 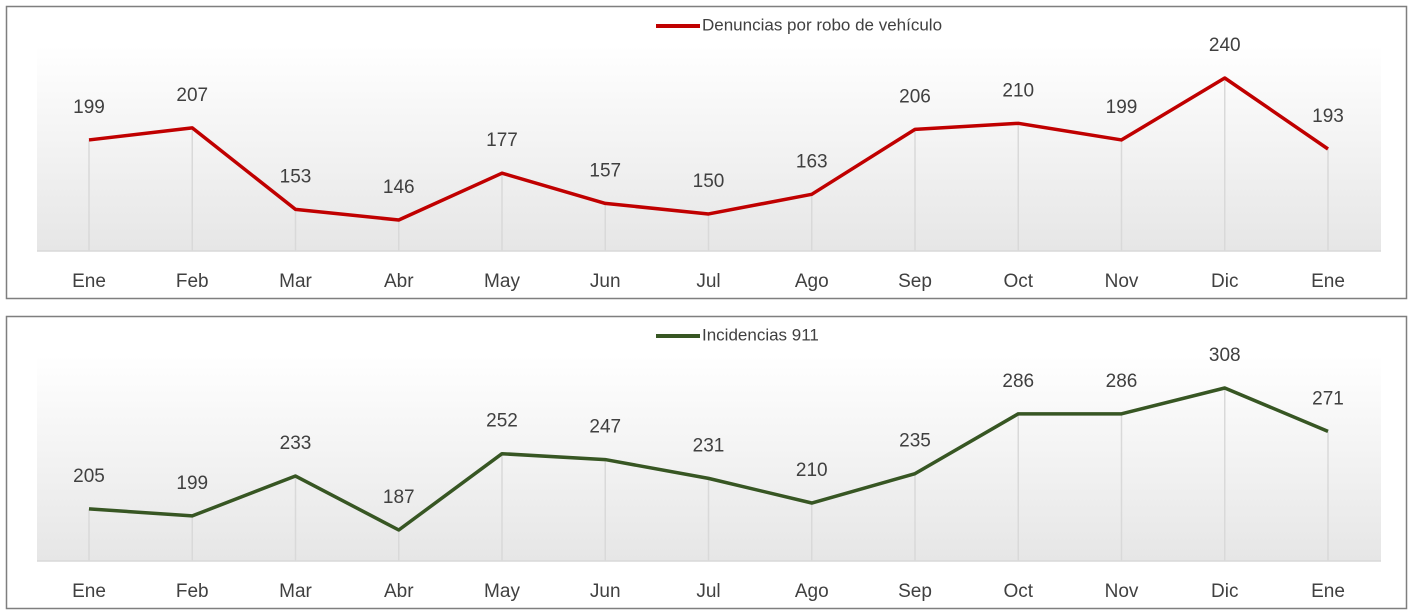 I want to click on data-label: 205, so click(x=89, y=476).